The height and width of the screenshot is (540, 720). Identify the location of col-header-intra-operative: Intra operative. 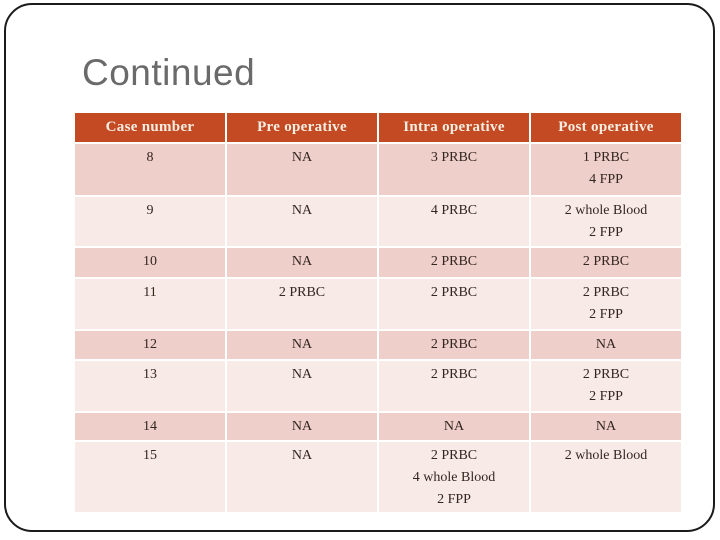
(454, 127).